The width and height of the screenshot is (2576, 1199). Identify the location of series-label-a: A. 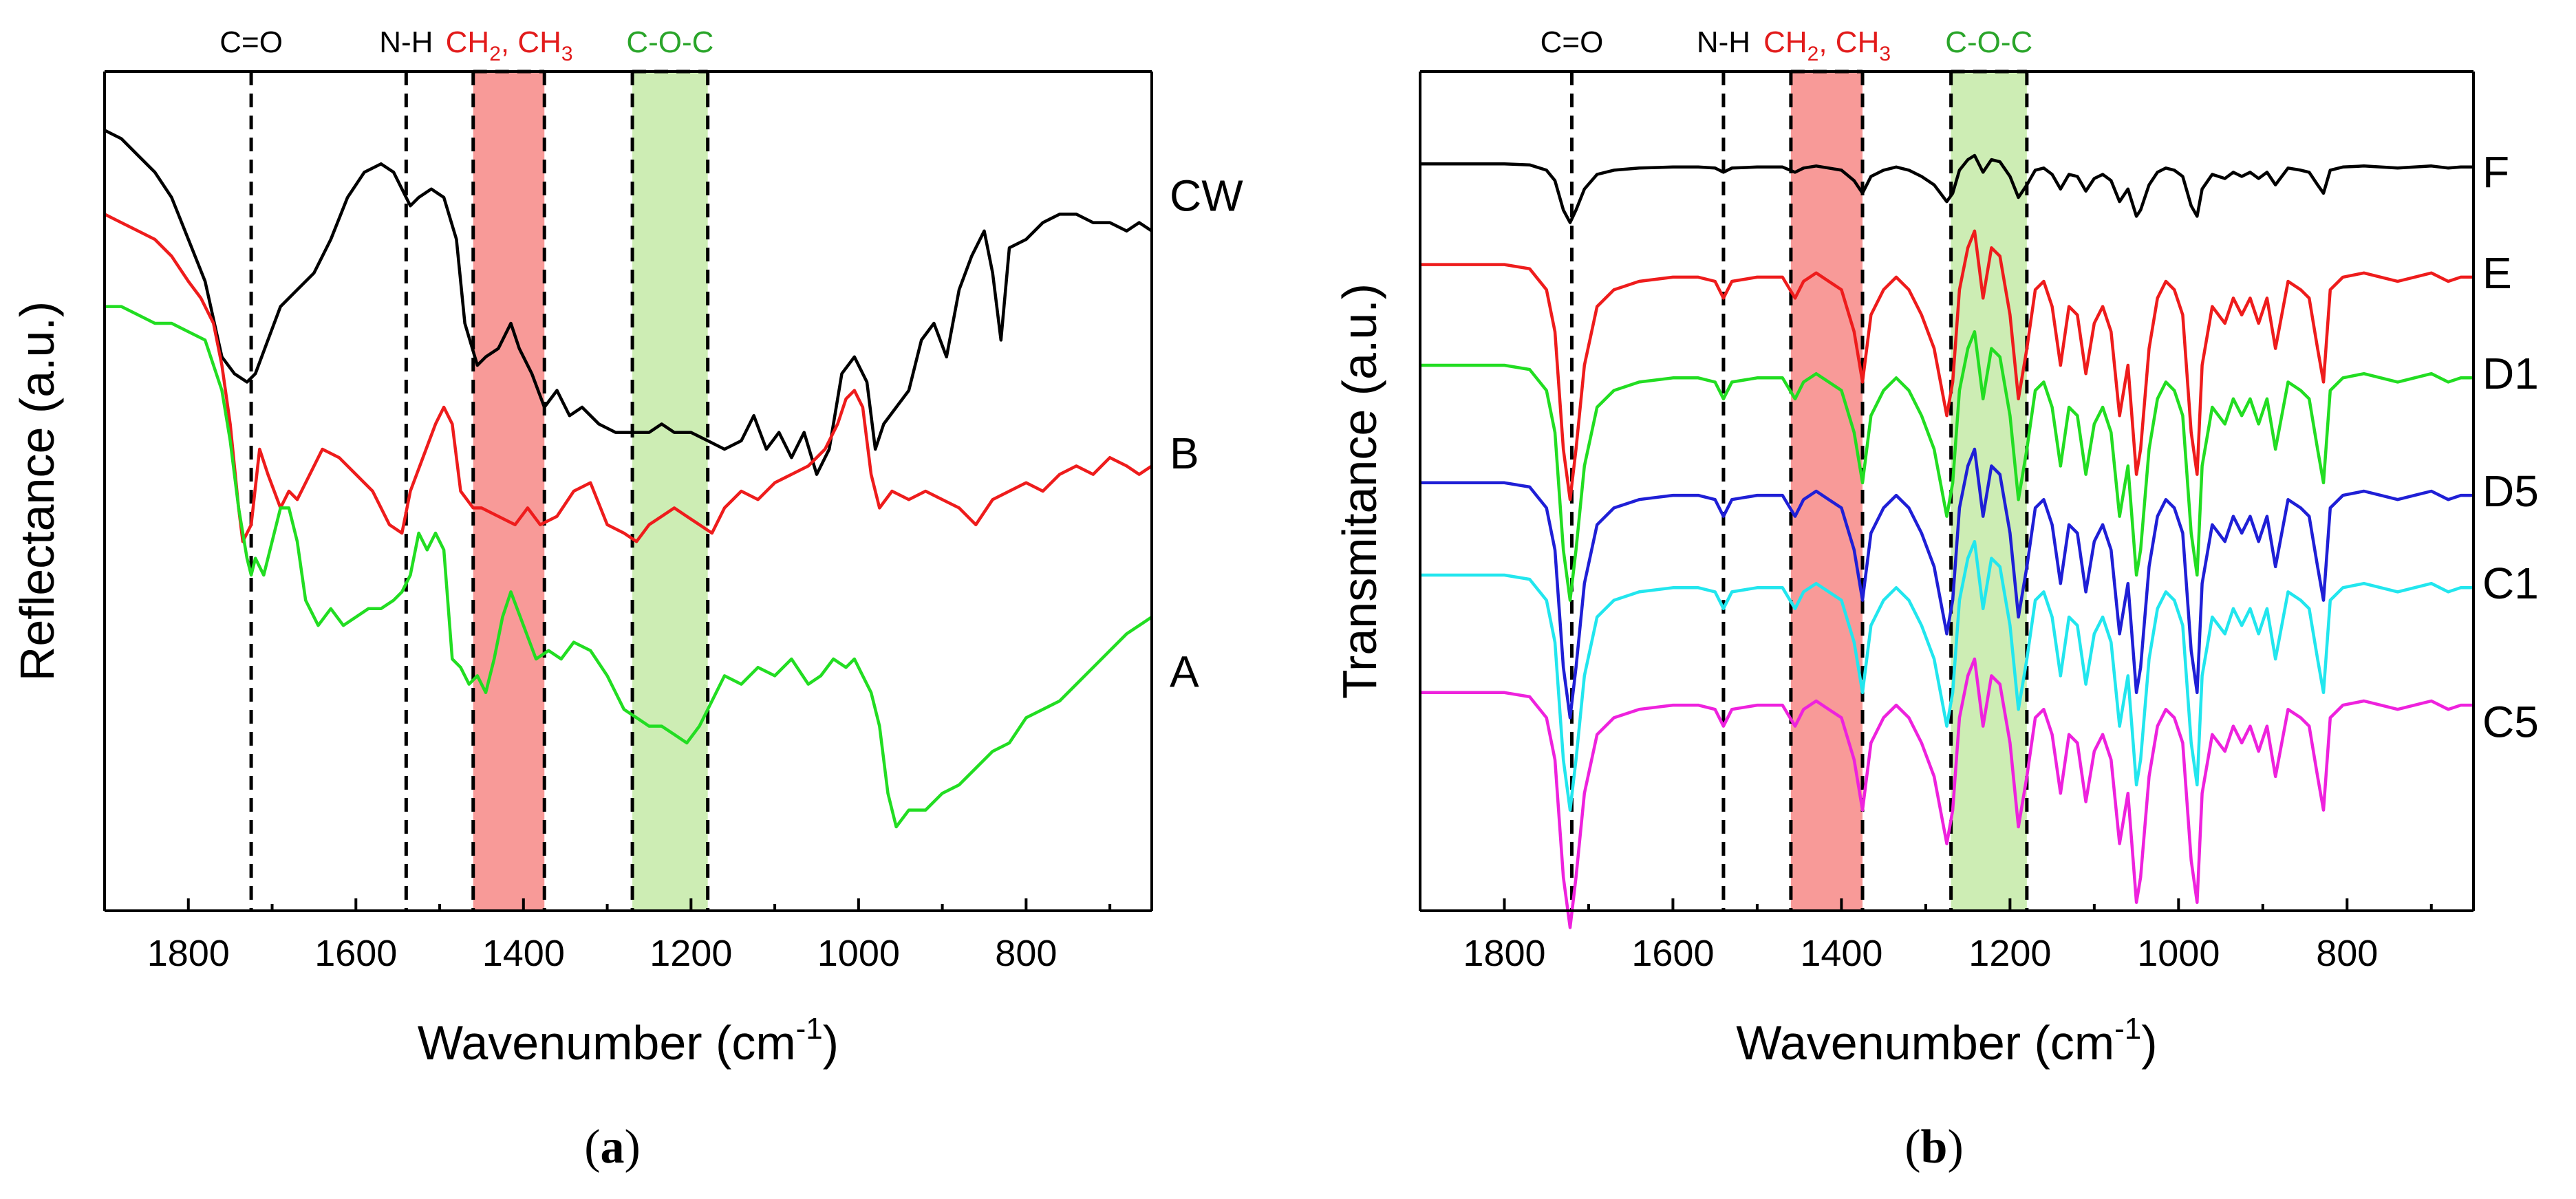
(1184, 671).